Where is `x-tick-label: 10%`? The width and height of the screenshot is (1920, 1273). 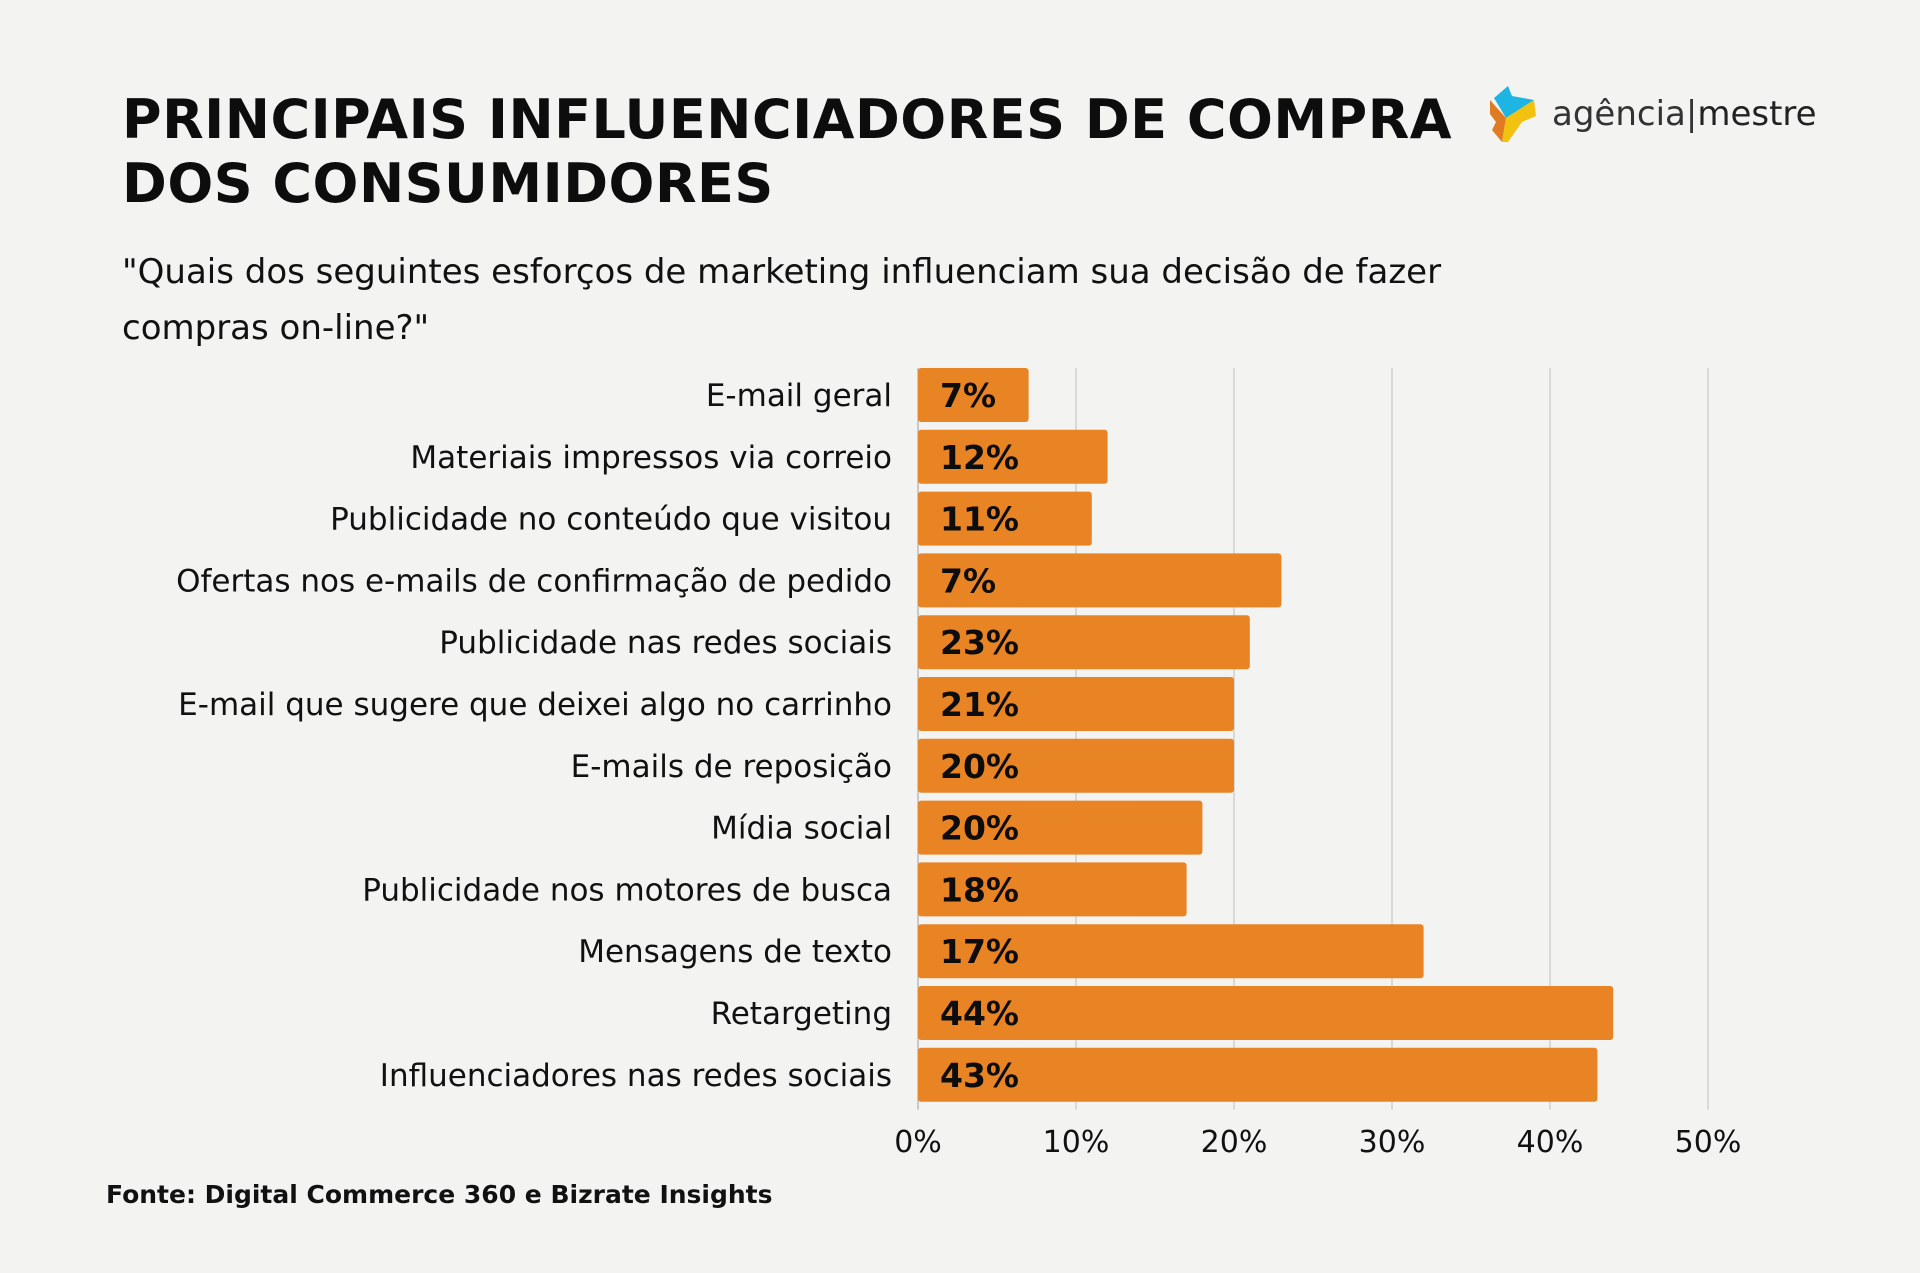
x-tick-label: 10% is located at coordinates (1076, 1142).